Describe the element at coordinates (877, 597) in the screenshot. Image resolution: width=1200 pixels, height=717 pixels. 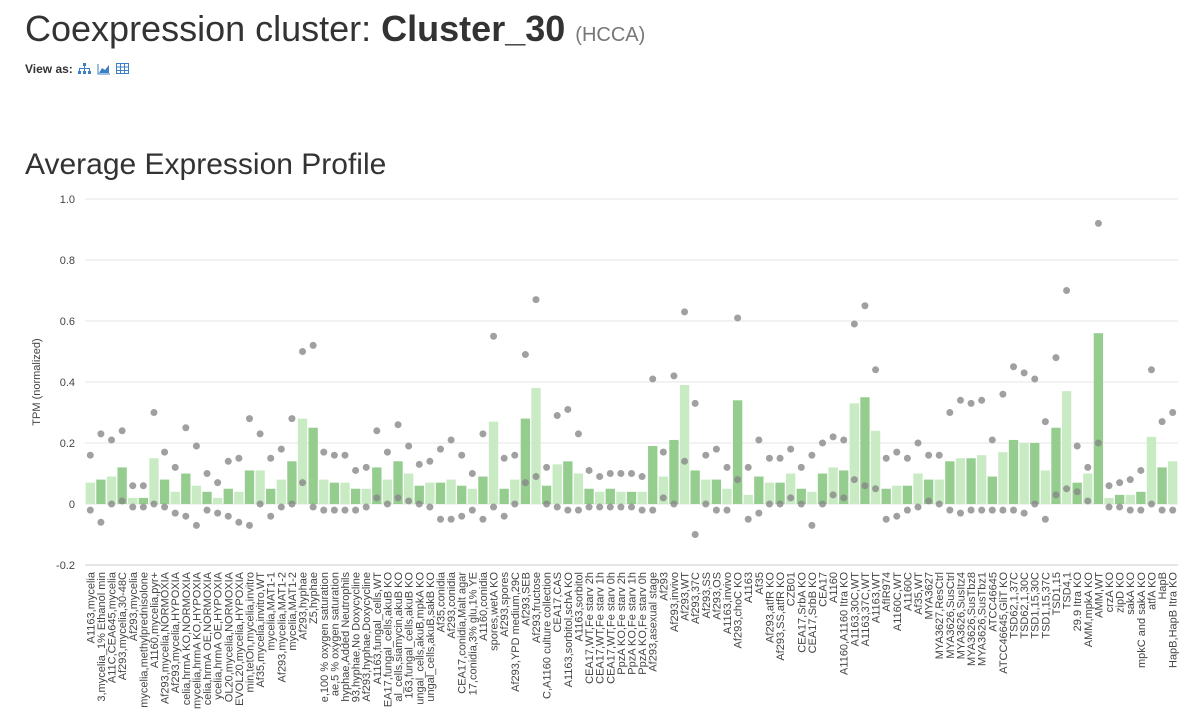
I see `x-tick-label: A1163,WT` at that location.